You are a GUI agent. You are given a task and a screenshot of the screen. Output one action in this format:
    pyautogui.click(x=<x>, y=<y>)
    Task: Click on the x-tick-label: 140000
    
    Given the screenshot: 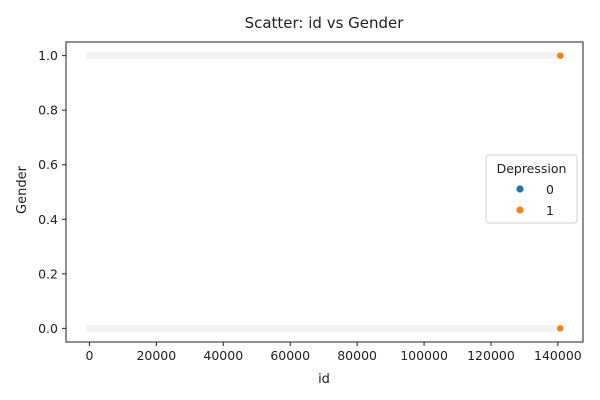 What is the action you would take?
    pyautogui.click(x=558, y=355)
    